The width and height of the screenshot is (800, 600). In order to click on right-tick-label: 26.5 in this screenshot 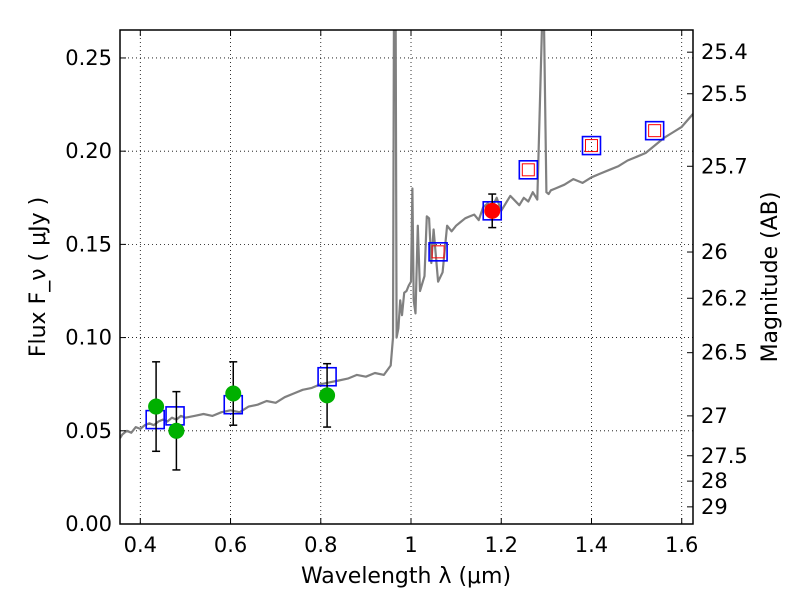, I will do `click(724, 353)`.